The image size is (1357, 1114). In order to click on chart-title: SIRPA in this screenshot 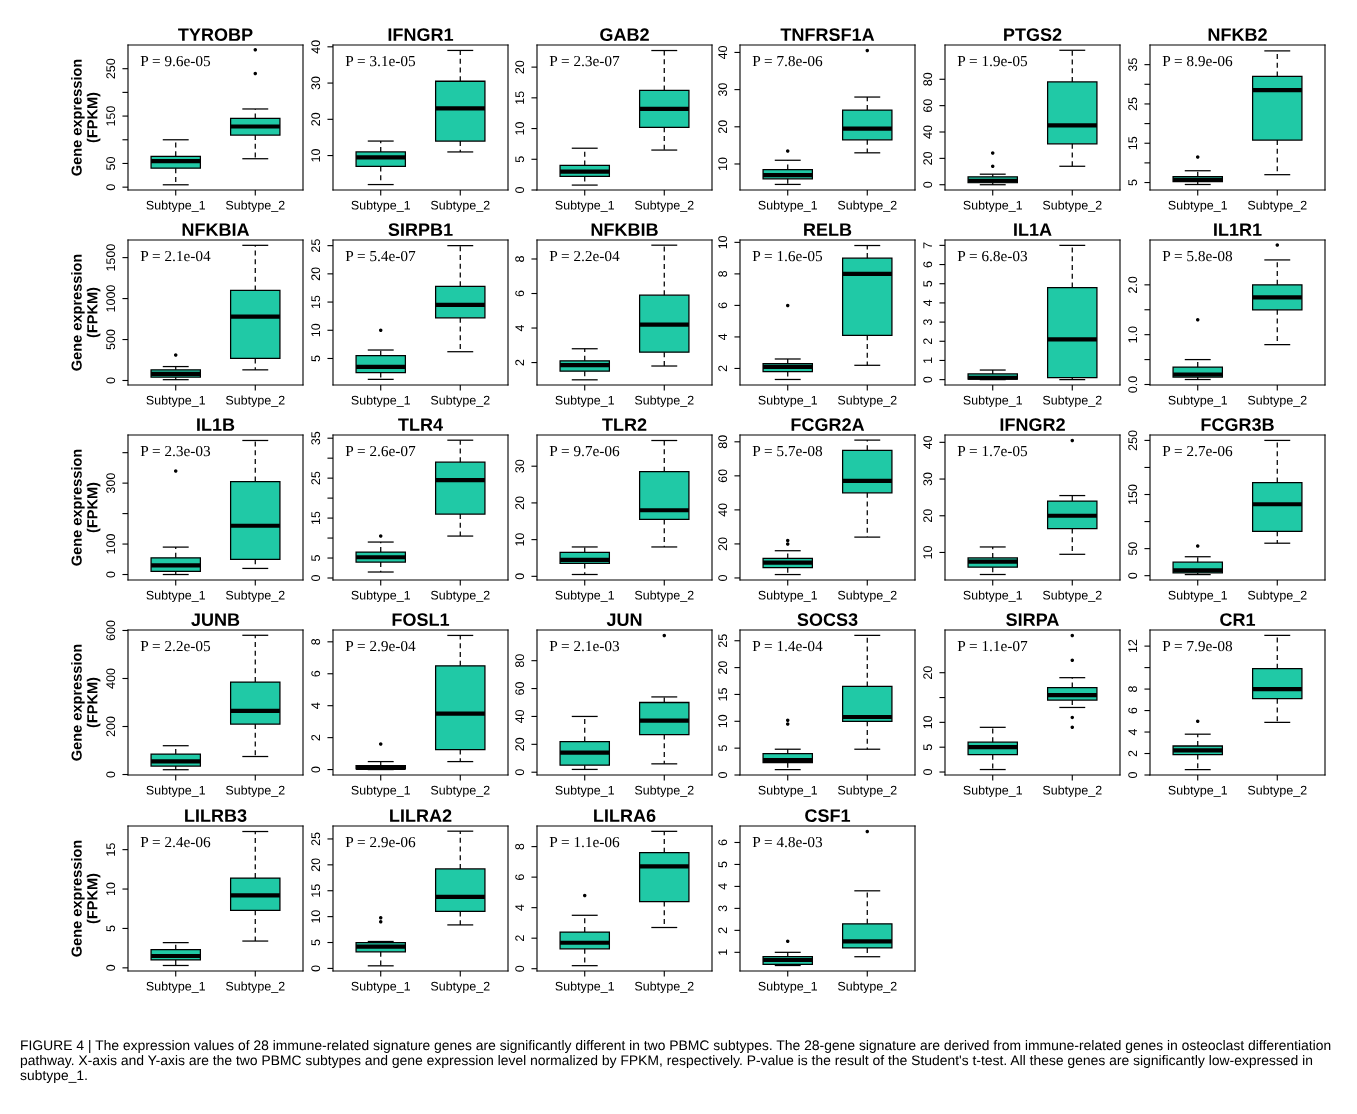, I will do `click(1032, 620)`.